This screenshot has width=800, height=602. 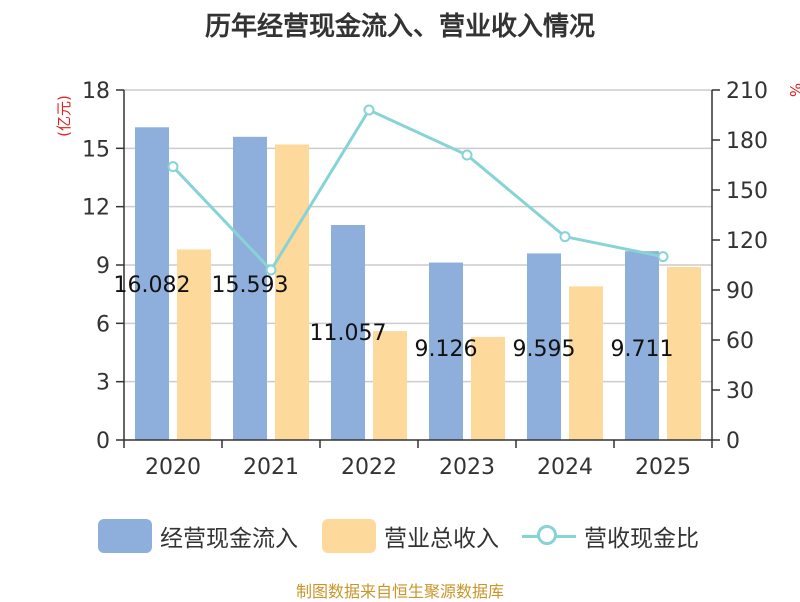 I want to click on chart-legend: 经营现金流入 营业总收入 营收现金比, so click(x=400, y=536).